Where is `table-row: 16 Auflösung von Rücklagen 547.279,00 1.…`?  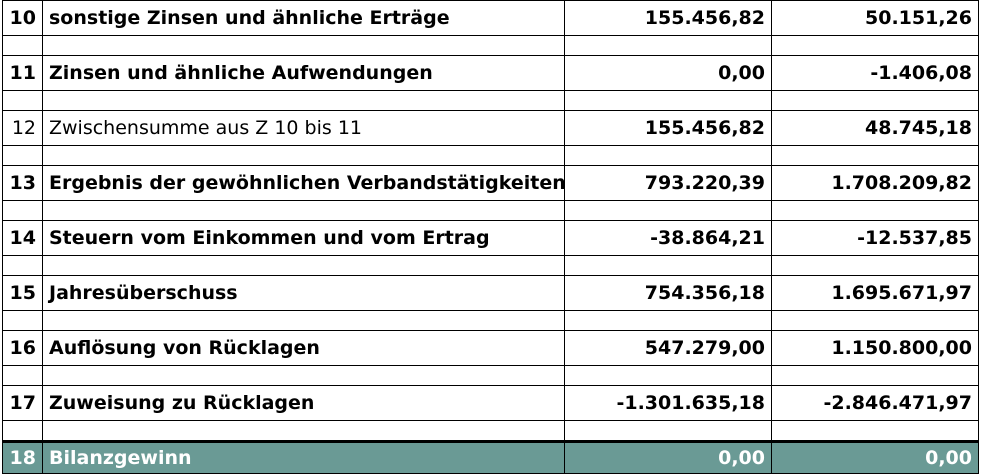 table-row: 16 Auflösung von Rücklagen 547.279,00 1.… is located at coordinates (490, 348).